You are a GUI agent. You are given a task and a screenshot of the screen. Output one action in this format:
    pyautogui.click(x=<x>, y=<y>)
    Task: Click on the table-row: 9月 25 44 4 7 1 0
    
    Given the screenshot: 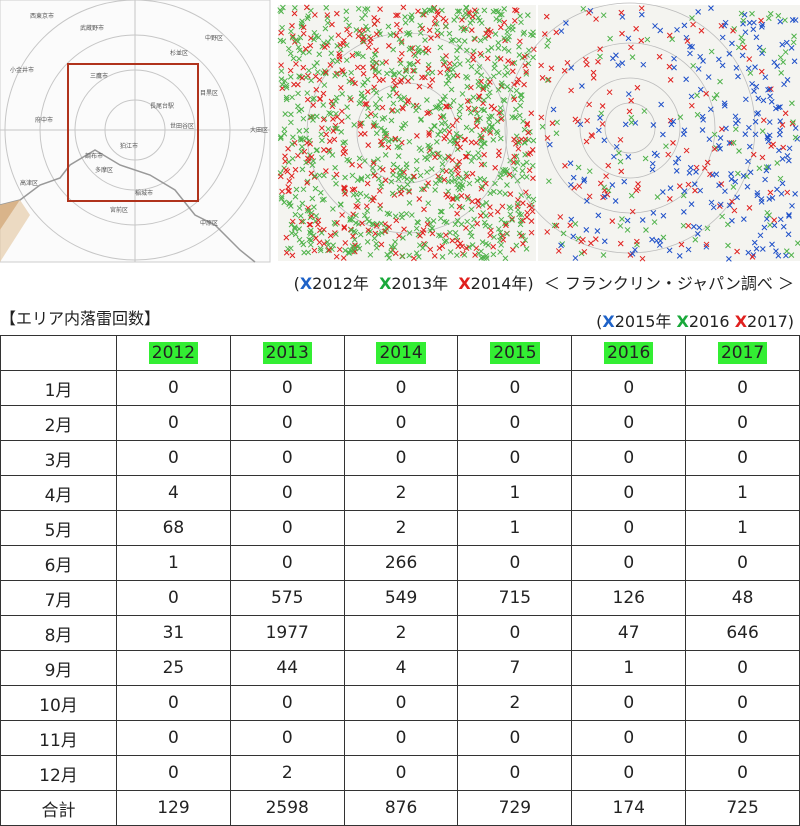 What is the action you would take?
    pyautogui.click(x=400, y=668)
    